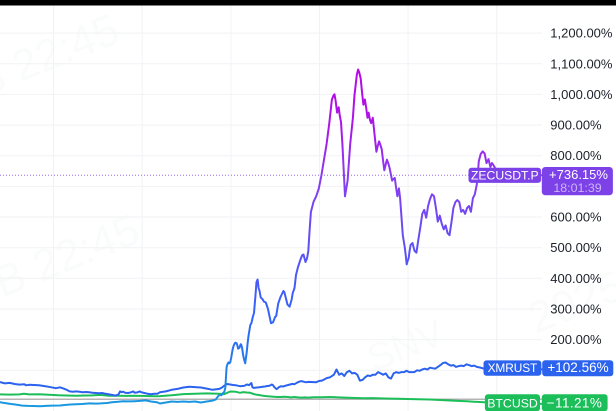 Image resolution: width=616 pixels, height=411 pixels. I want to click on svg-text: +102.56%, so click(577, 367).